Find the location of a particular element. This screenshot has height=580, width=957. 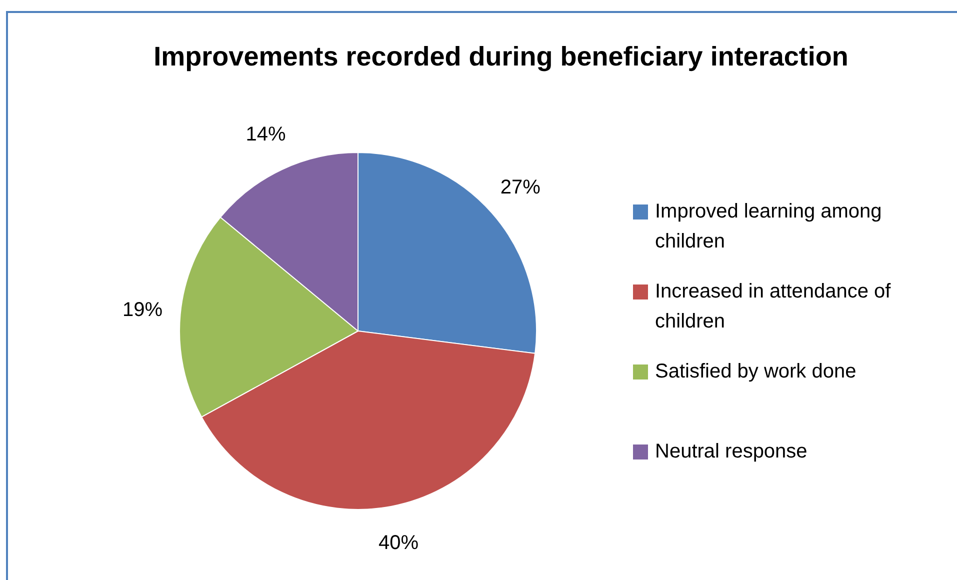

data-label: 14% is located at coordinates (266, 135).